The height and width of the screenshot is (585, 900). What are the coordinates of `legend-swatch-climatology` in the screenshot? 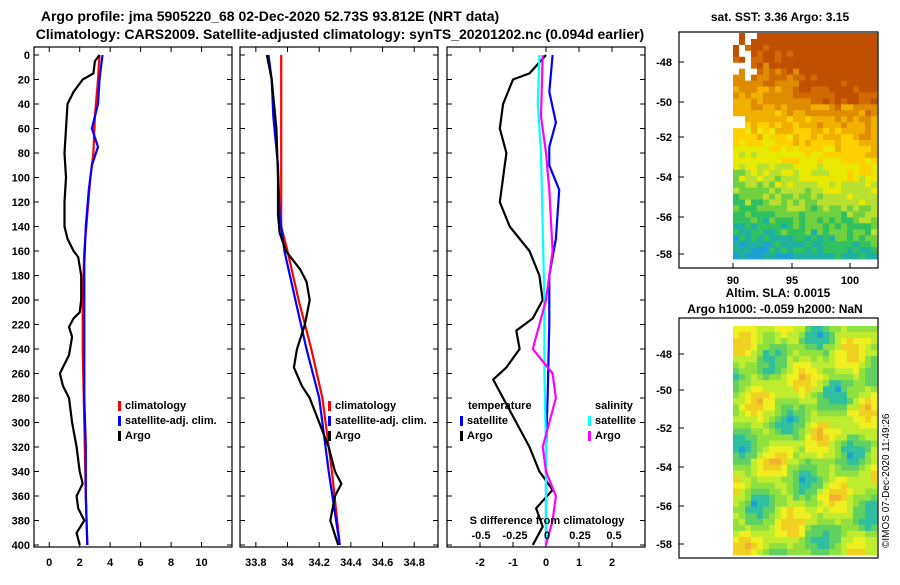 It's located at (329, 406).